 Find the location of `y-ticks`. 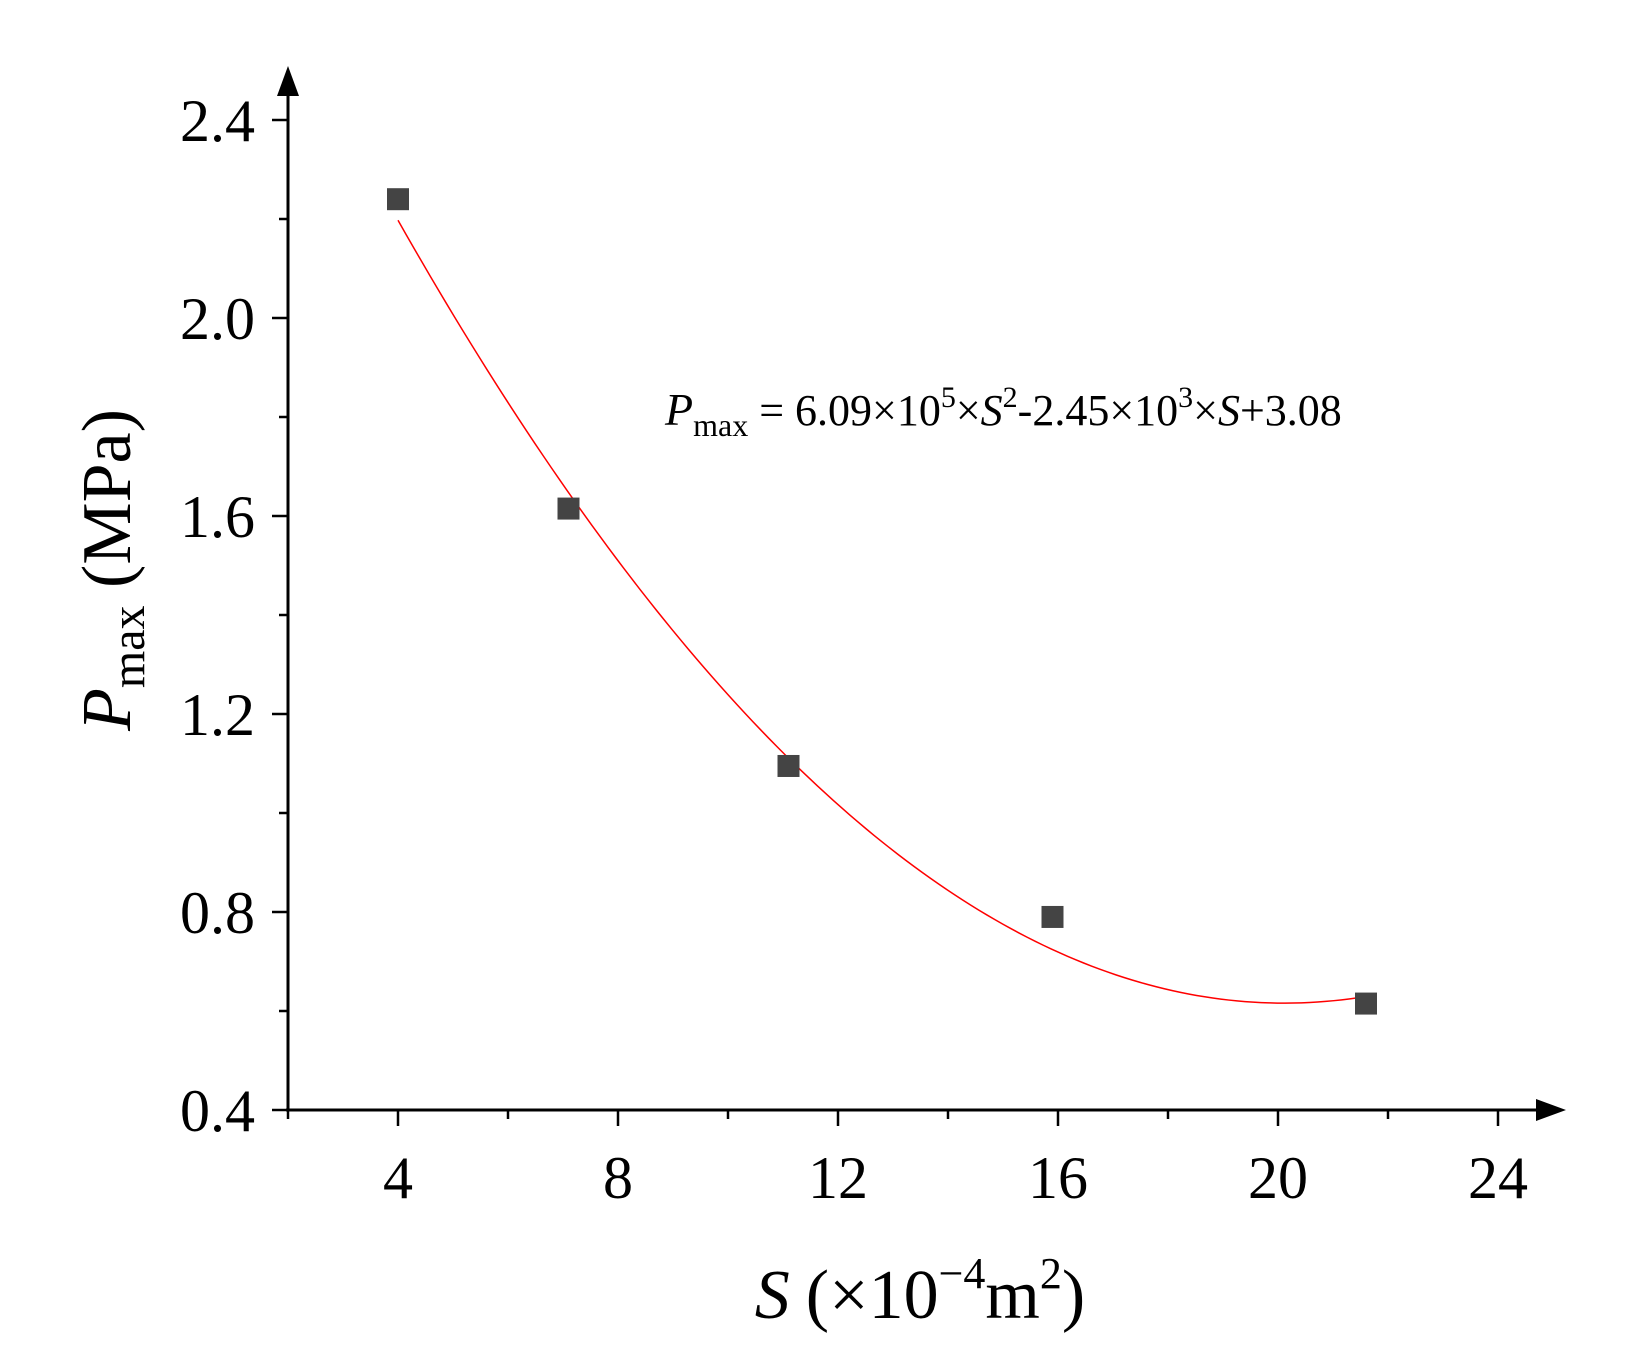

y-ticks is located at coordinates (280, 615).